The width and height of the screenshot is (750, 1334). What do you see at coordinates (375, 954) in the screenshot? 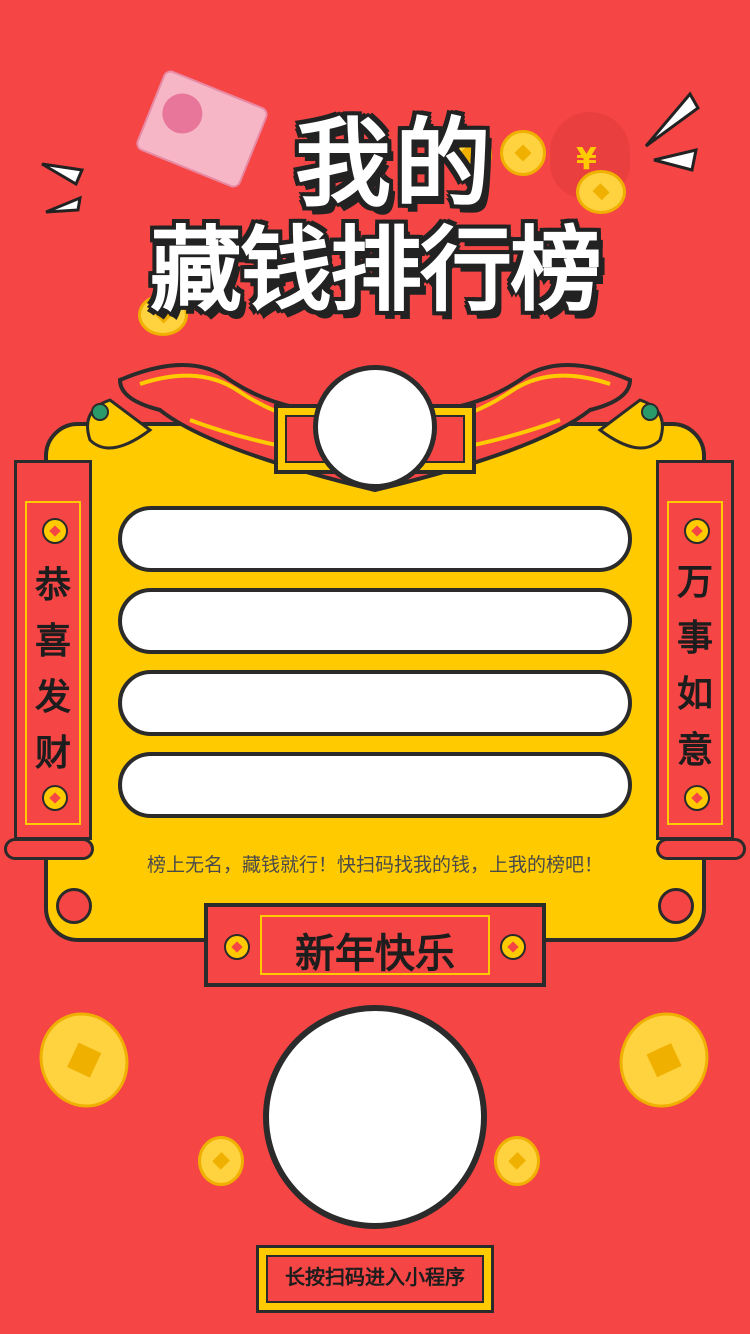
I see `banner-text: 新年快乐` at bounding box center [375, 954].